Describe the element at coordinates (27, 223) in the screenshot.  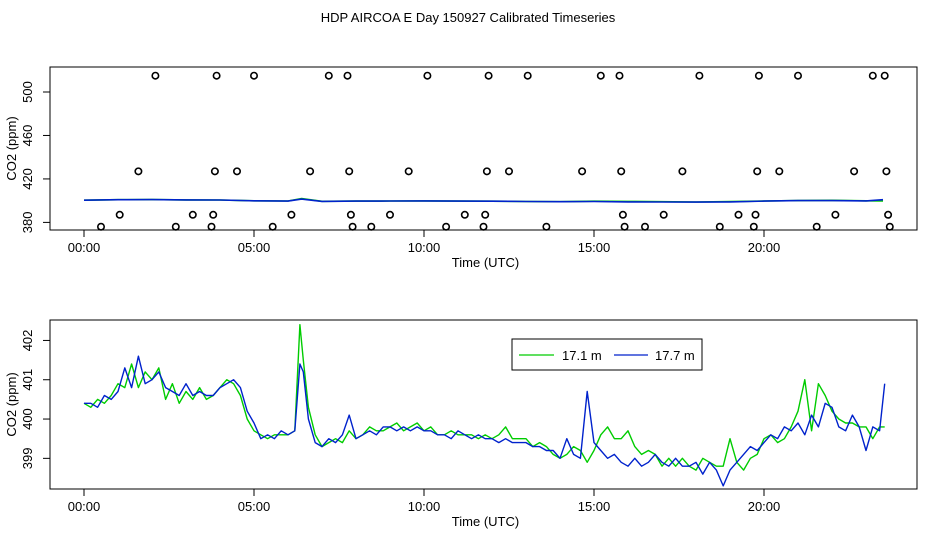
I see `y-tick-label: 380` at that location.